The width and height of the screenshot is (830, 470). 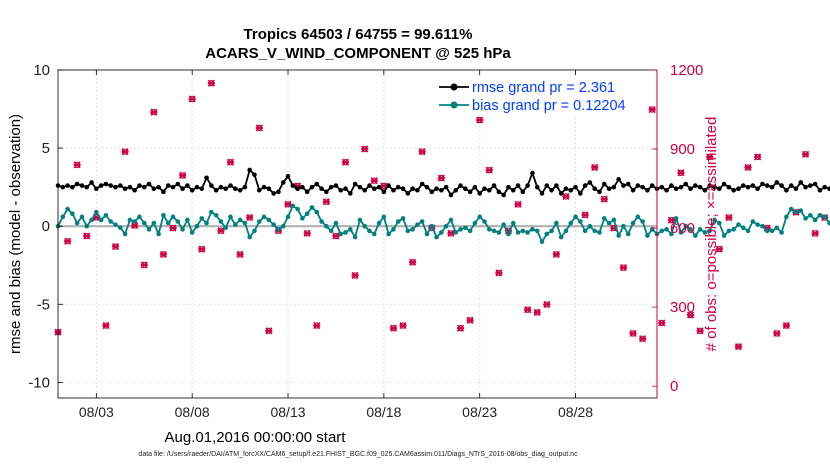 What do you see at coordinates (287, 412) in the screenshot?
I see `x-tick-label: 08/13` at bounding box center [287, 412].